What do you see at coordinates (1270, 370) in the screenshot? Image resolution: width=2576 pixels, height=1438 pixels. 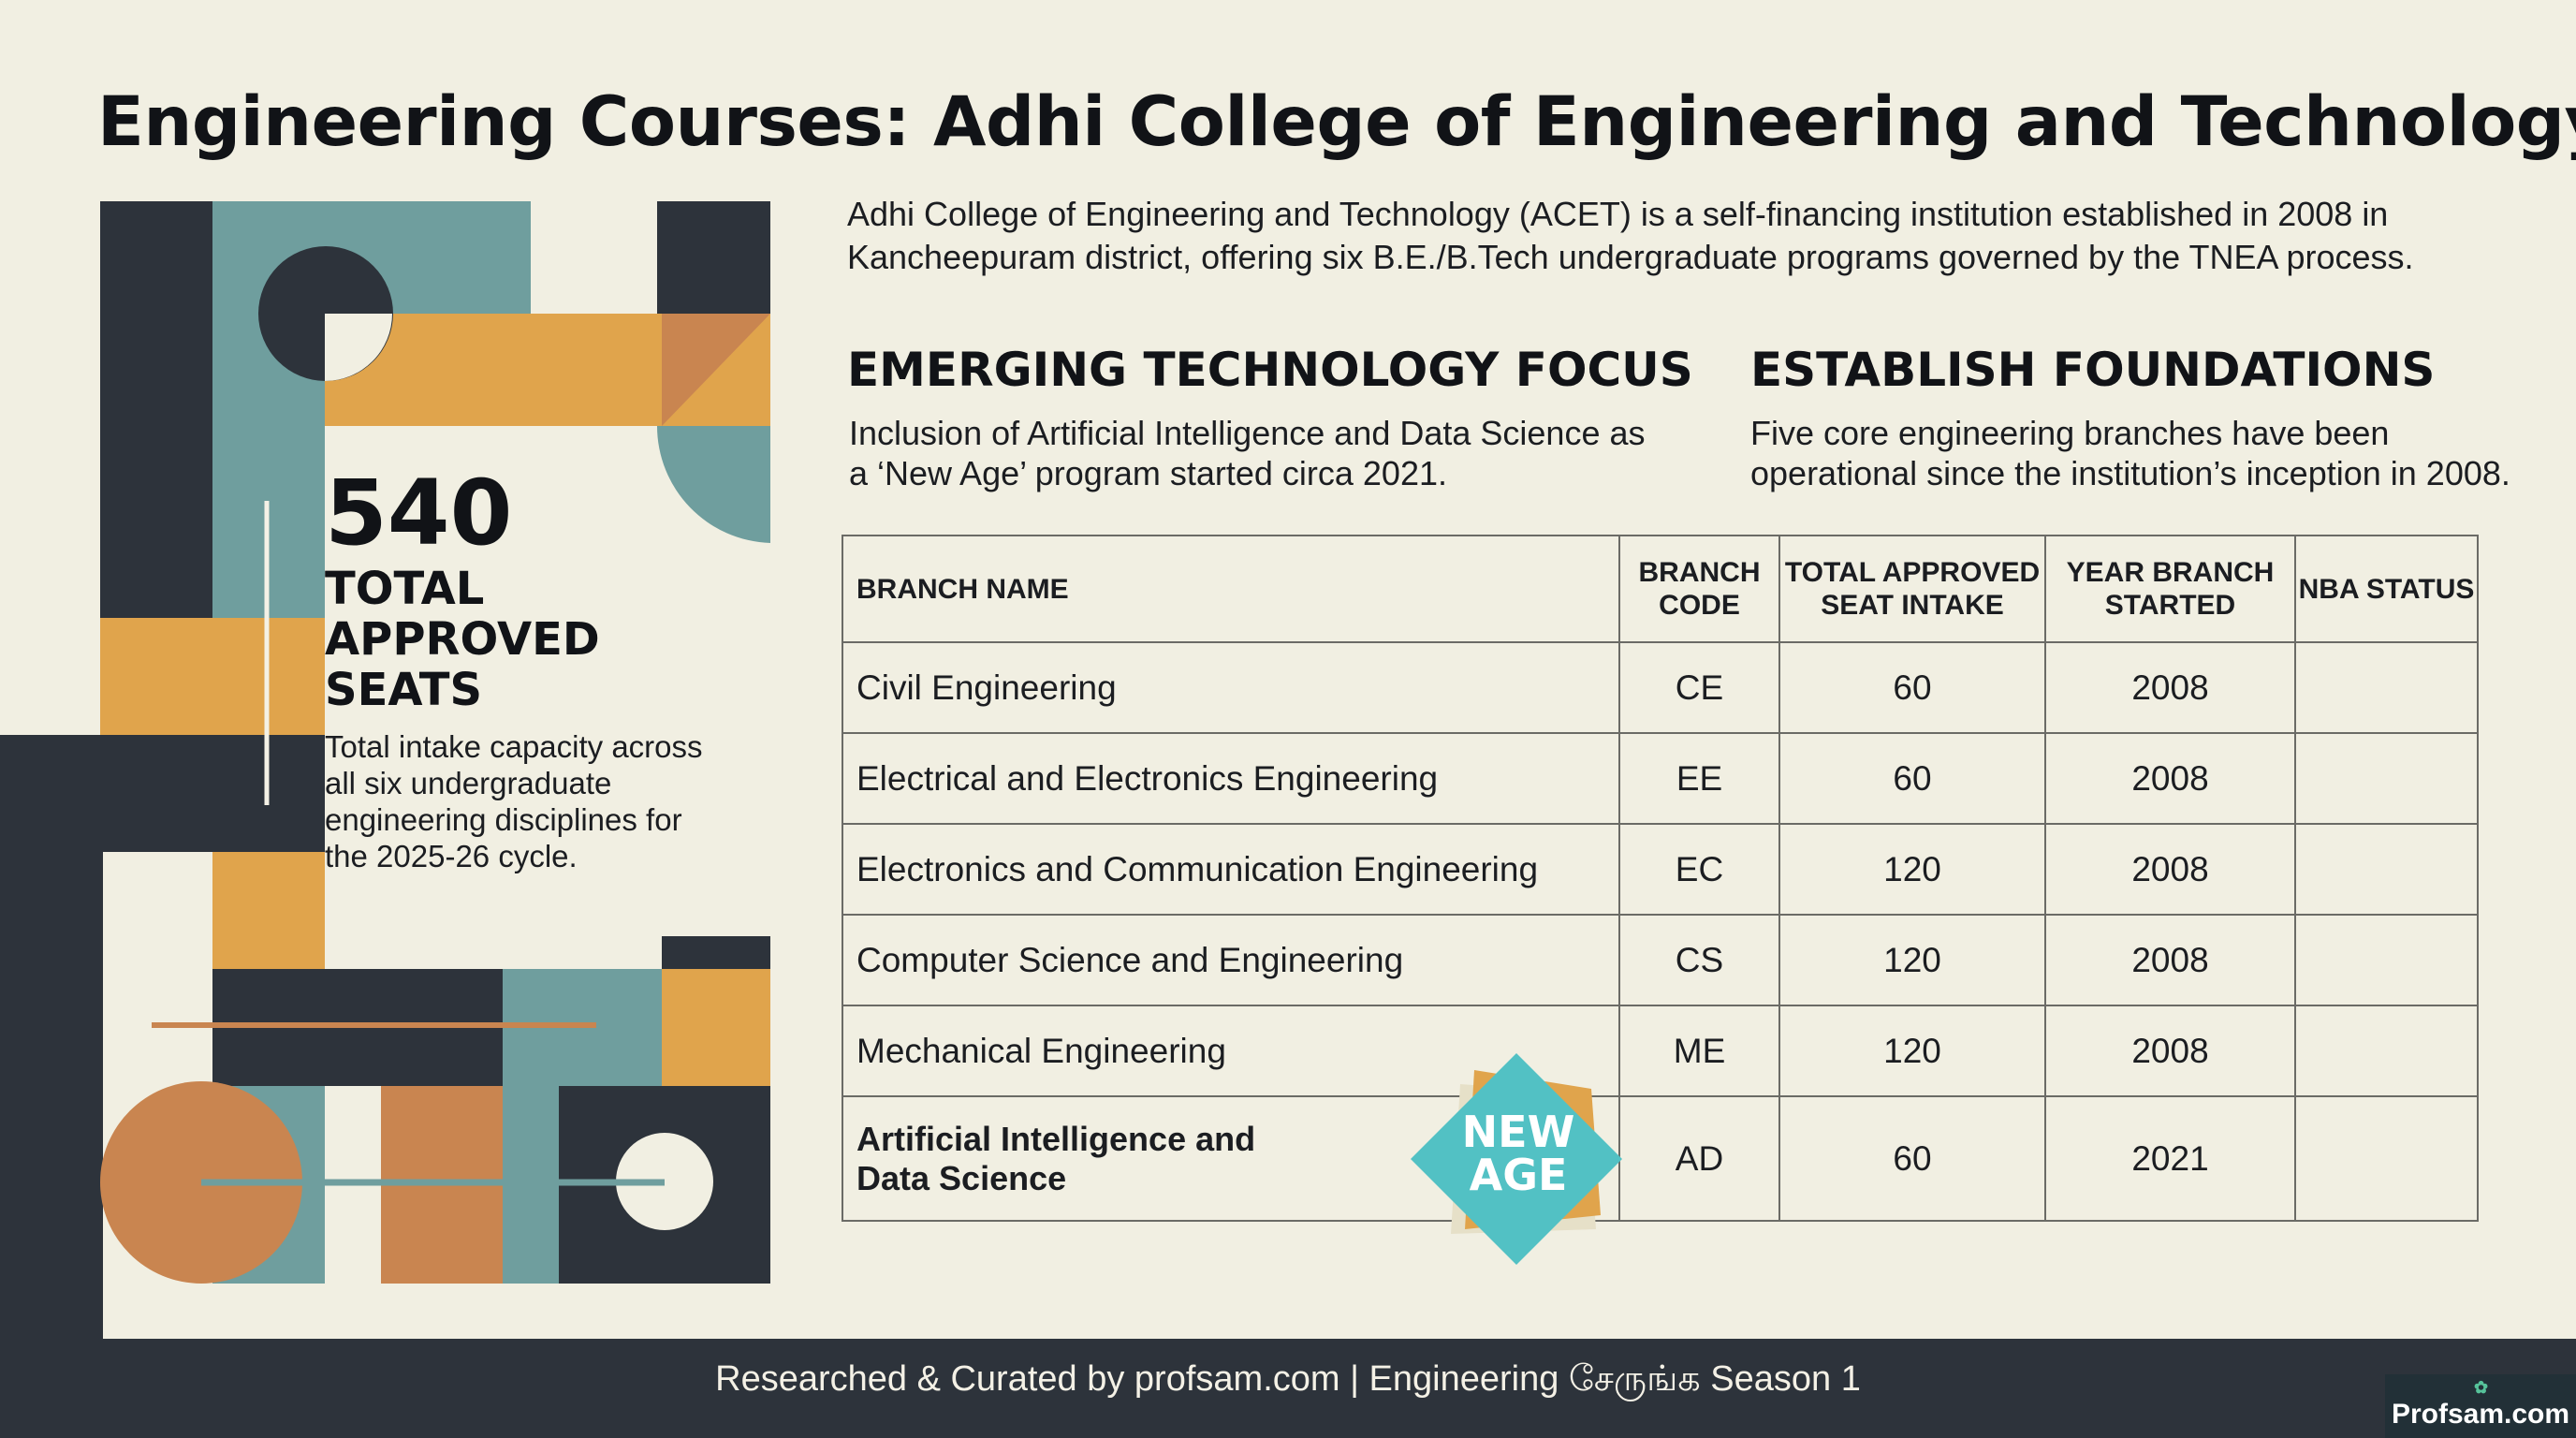 I see `focus-title-emerging: EMERGING TECHNOLOGY FOCUS` at bounding box center [1270, 370].